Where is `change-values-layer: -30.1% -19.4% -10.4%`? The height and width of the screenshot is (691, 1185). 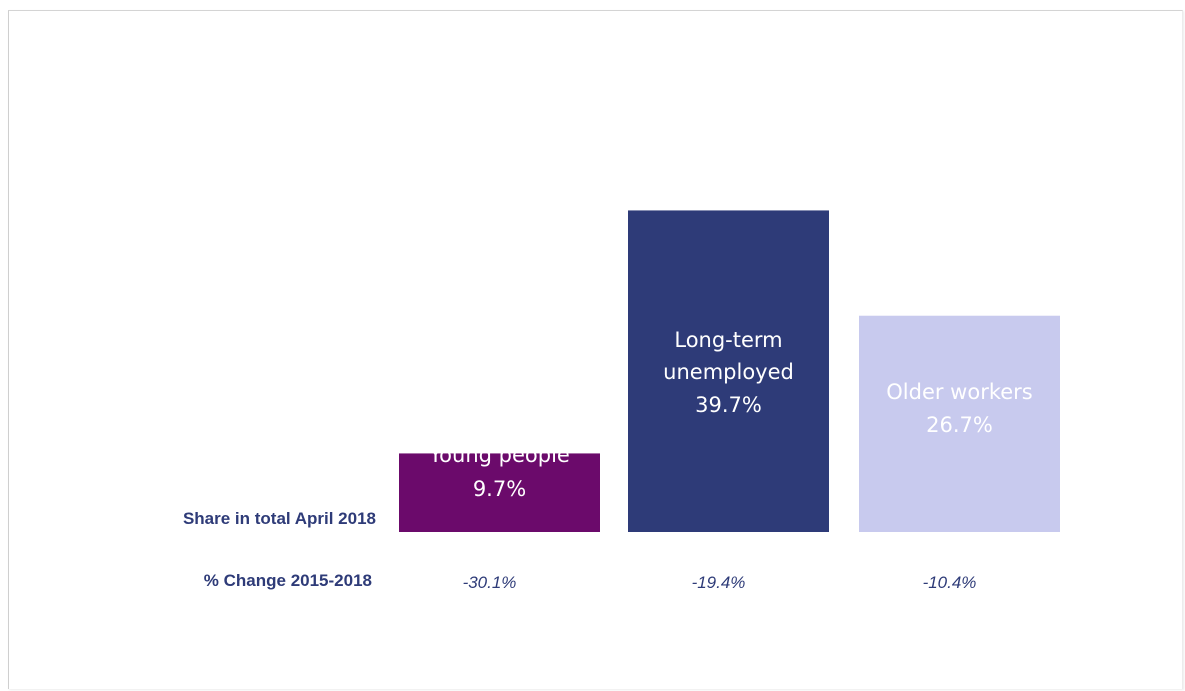
change-values-layer: -30.1% -19.4% -10.4% is located at coordinates (720, 582).